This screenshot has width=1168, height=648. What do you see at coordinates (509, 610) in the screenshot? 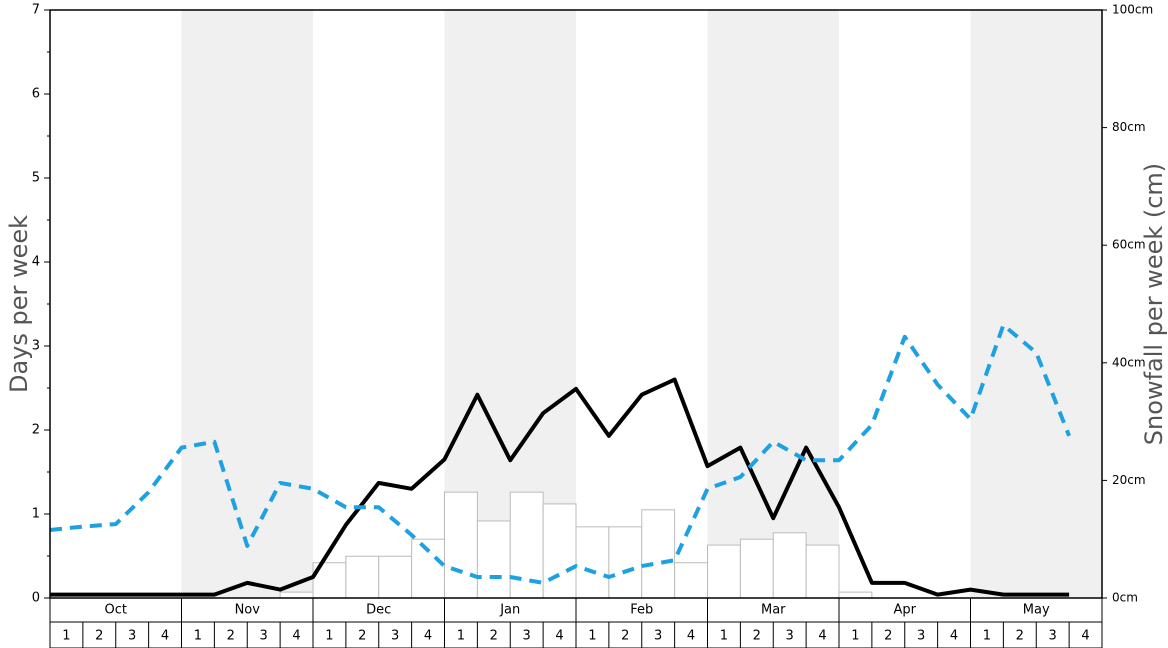
I see `month-label: Jan` at bounding box center [509, 610].